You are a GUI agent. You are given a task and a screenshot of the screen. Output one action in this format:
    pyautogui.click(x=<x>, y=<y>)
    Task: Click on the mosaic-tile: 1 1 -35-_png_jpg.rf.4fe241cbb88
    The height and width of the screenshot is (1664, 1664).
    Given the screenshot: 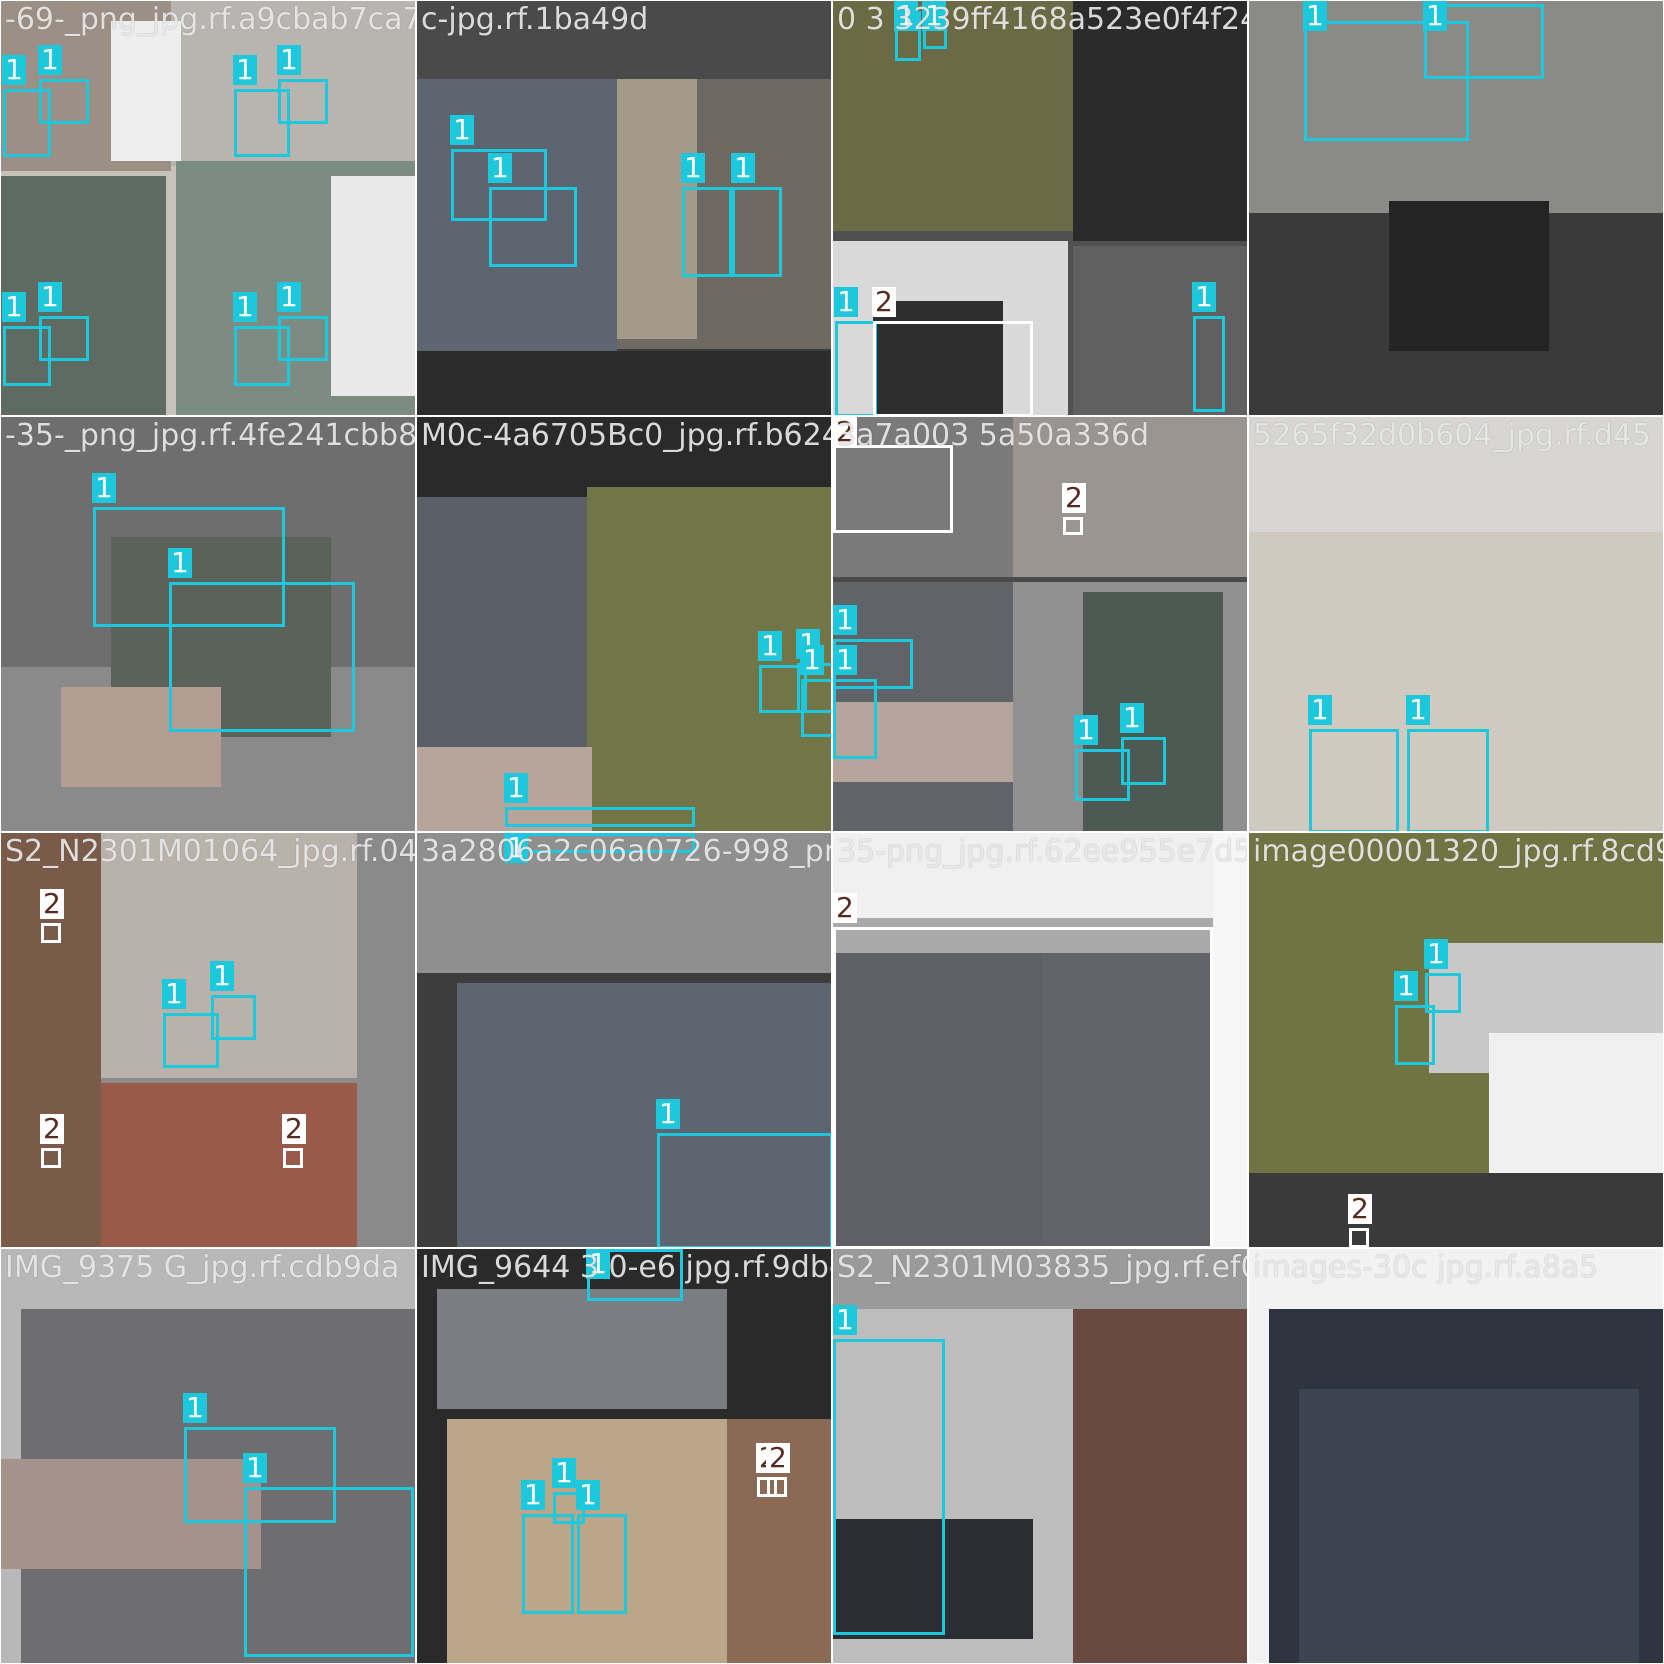 What is the action you would take?
    pyautogui.click(x=208, y=624)
    